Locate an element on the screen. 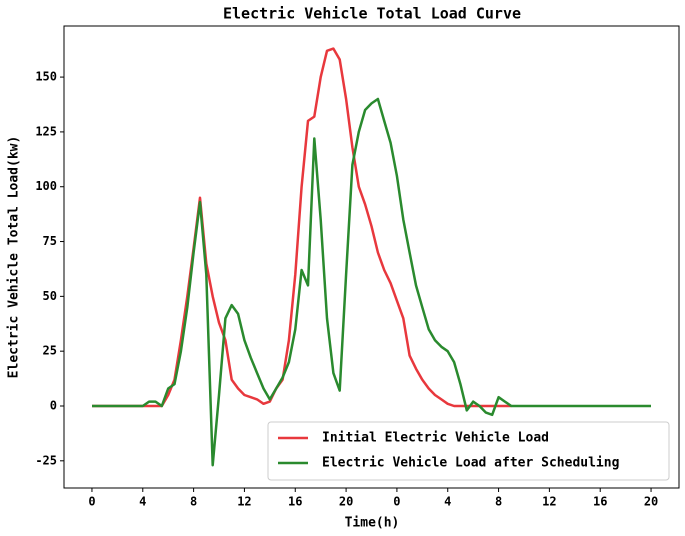 This screenshot has height=536, width=685. y-tick-label: 75 is located at coordinates (50, 241).